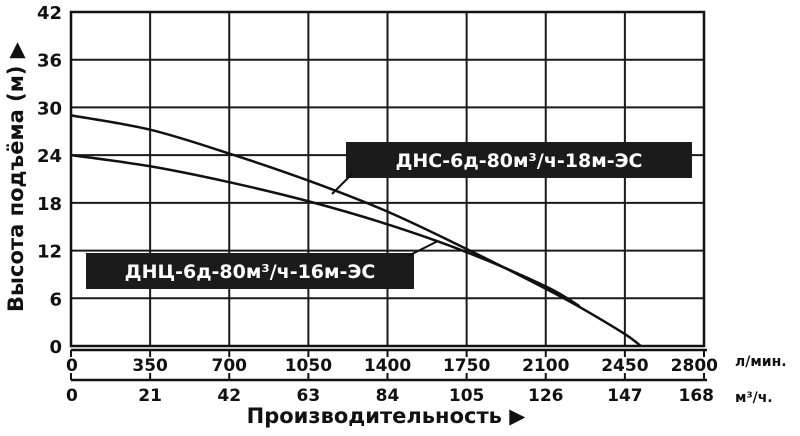 The width and height of the screenshot is (800, 436). I want to click on x-unit-primary: л/мин., so click(761, 362).